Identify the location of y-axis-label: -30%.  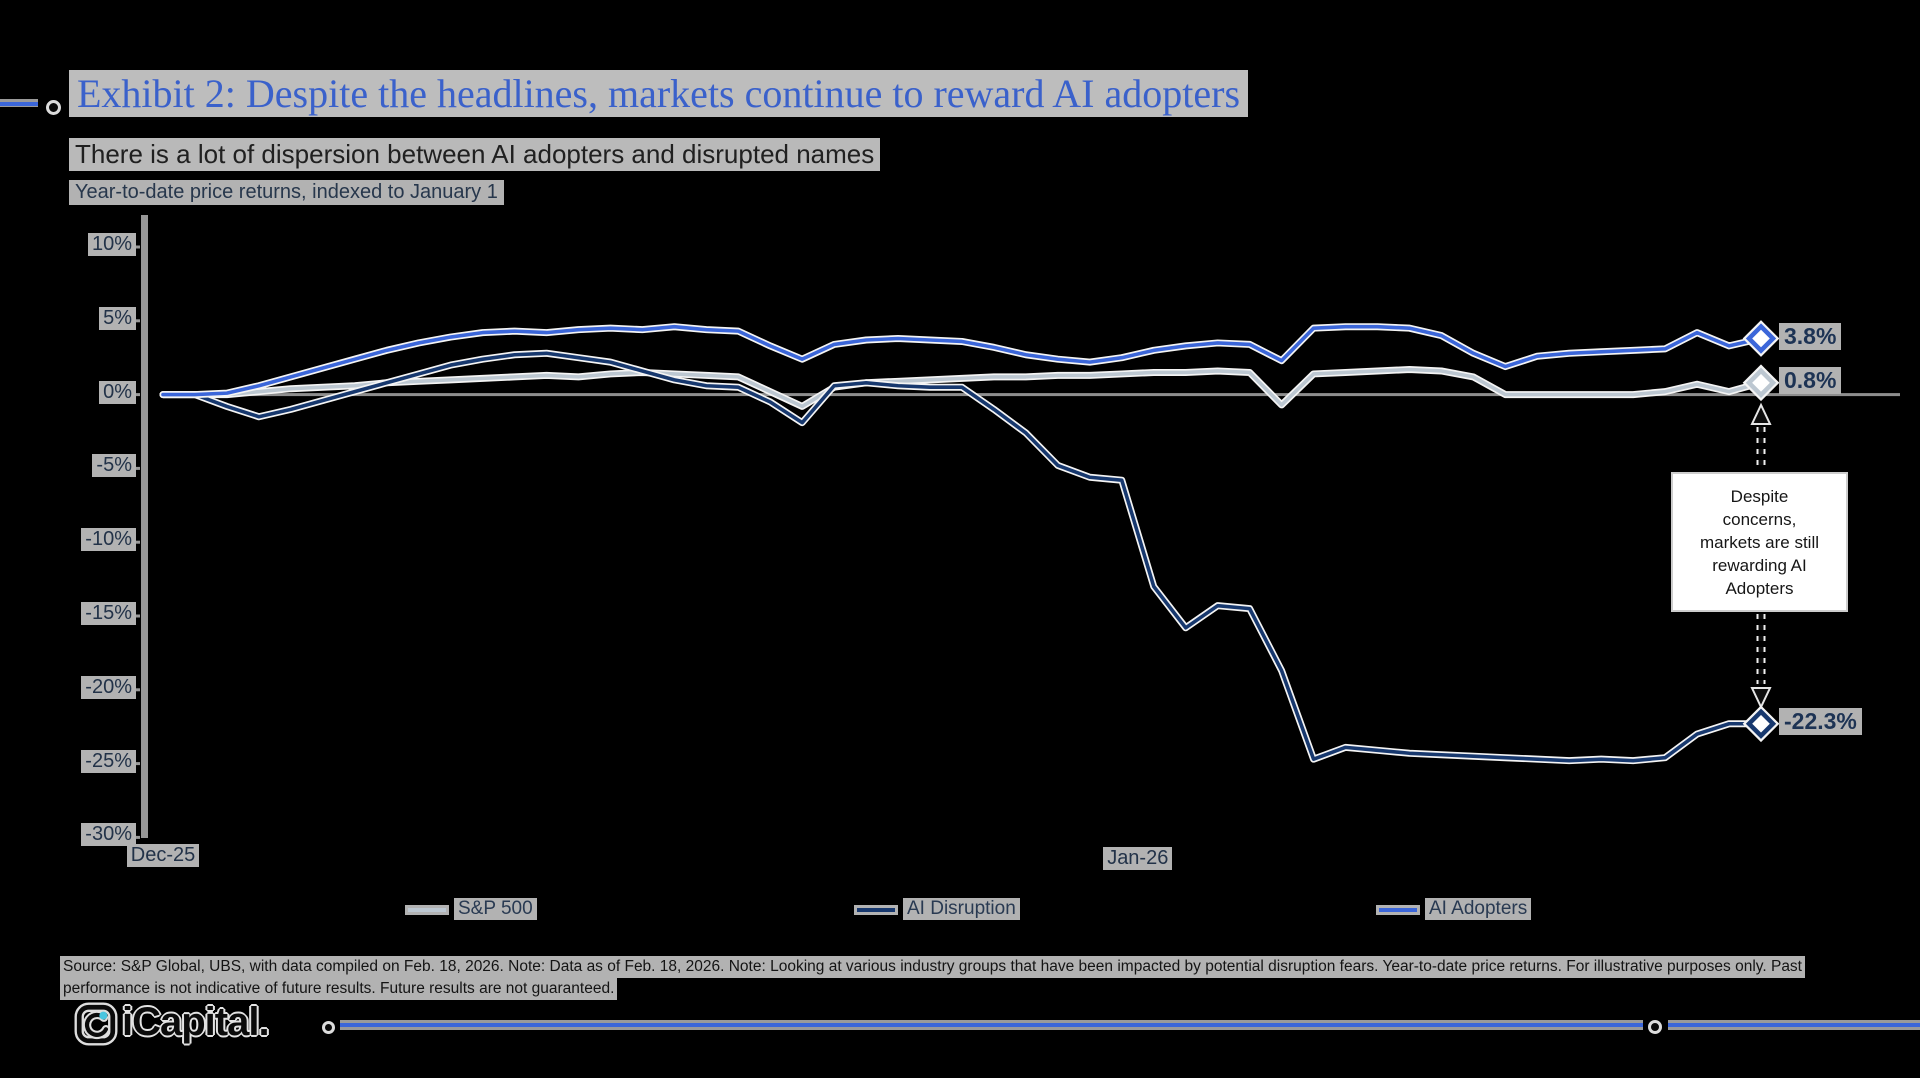
(108, 835).